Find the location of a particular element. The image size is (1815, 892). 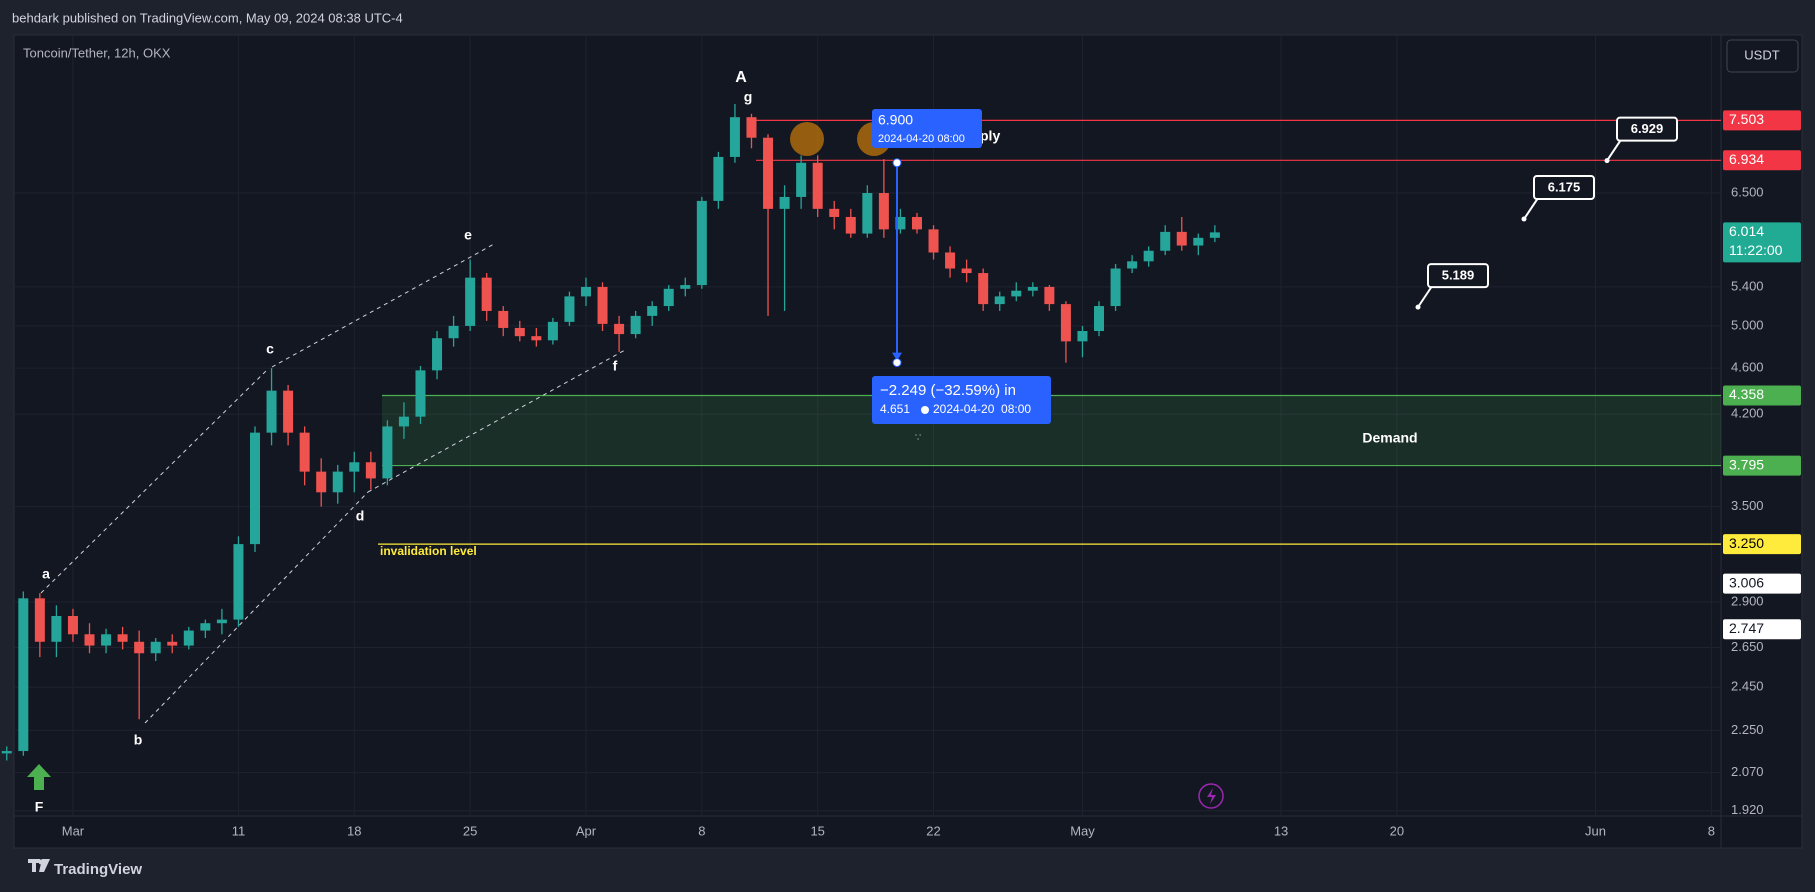

currency: USDT is located at coordinates (1761, 54).